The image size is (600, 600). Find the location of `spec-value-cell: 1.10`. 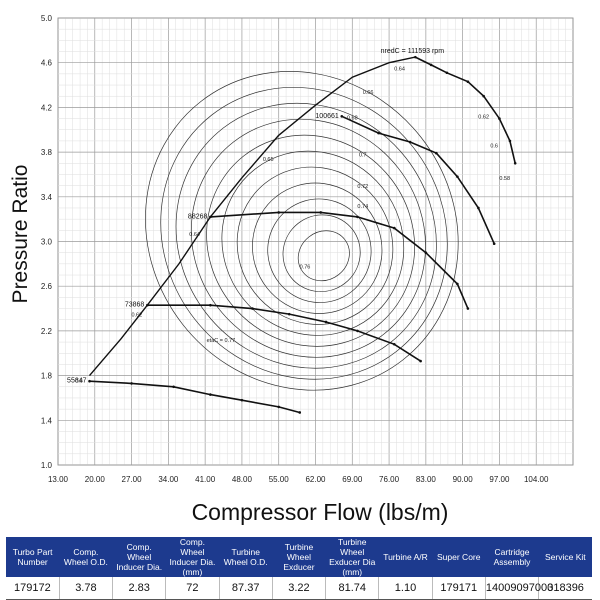

spec-value-cell: 1.10 is located at coordinates (405, 588).